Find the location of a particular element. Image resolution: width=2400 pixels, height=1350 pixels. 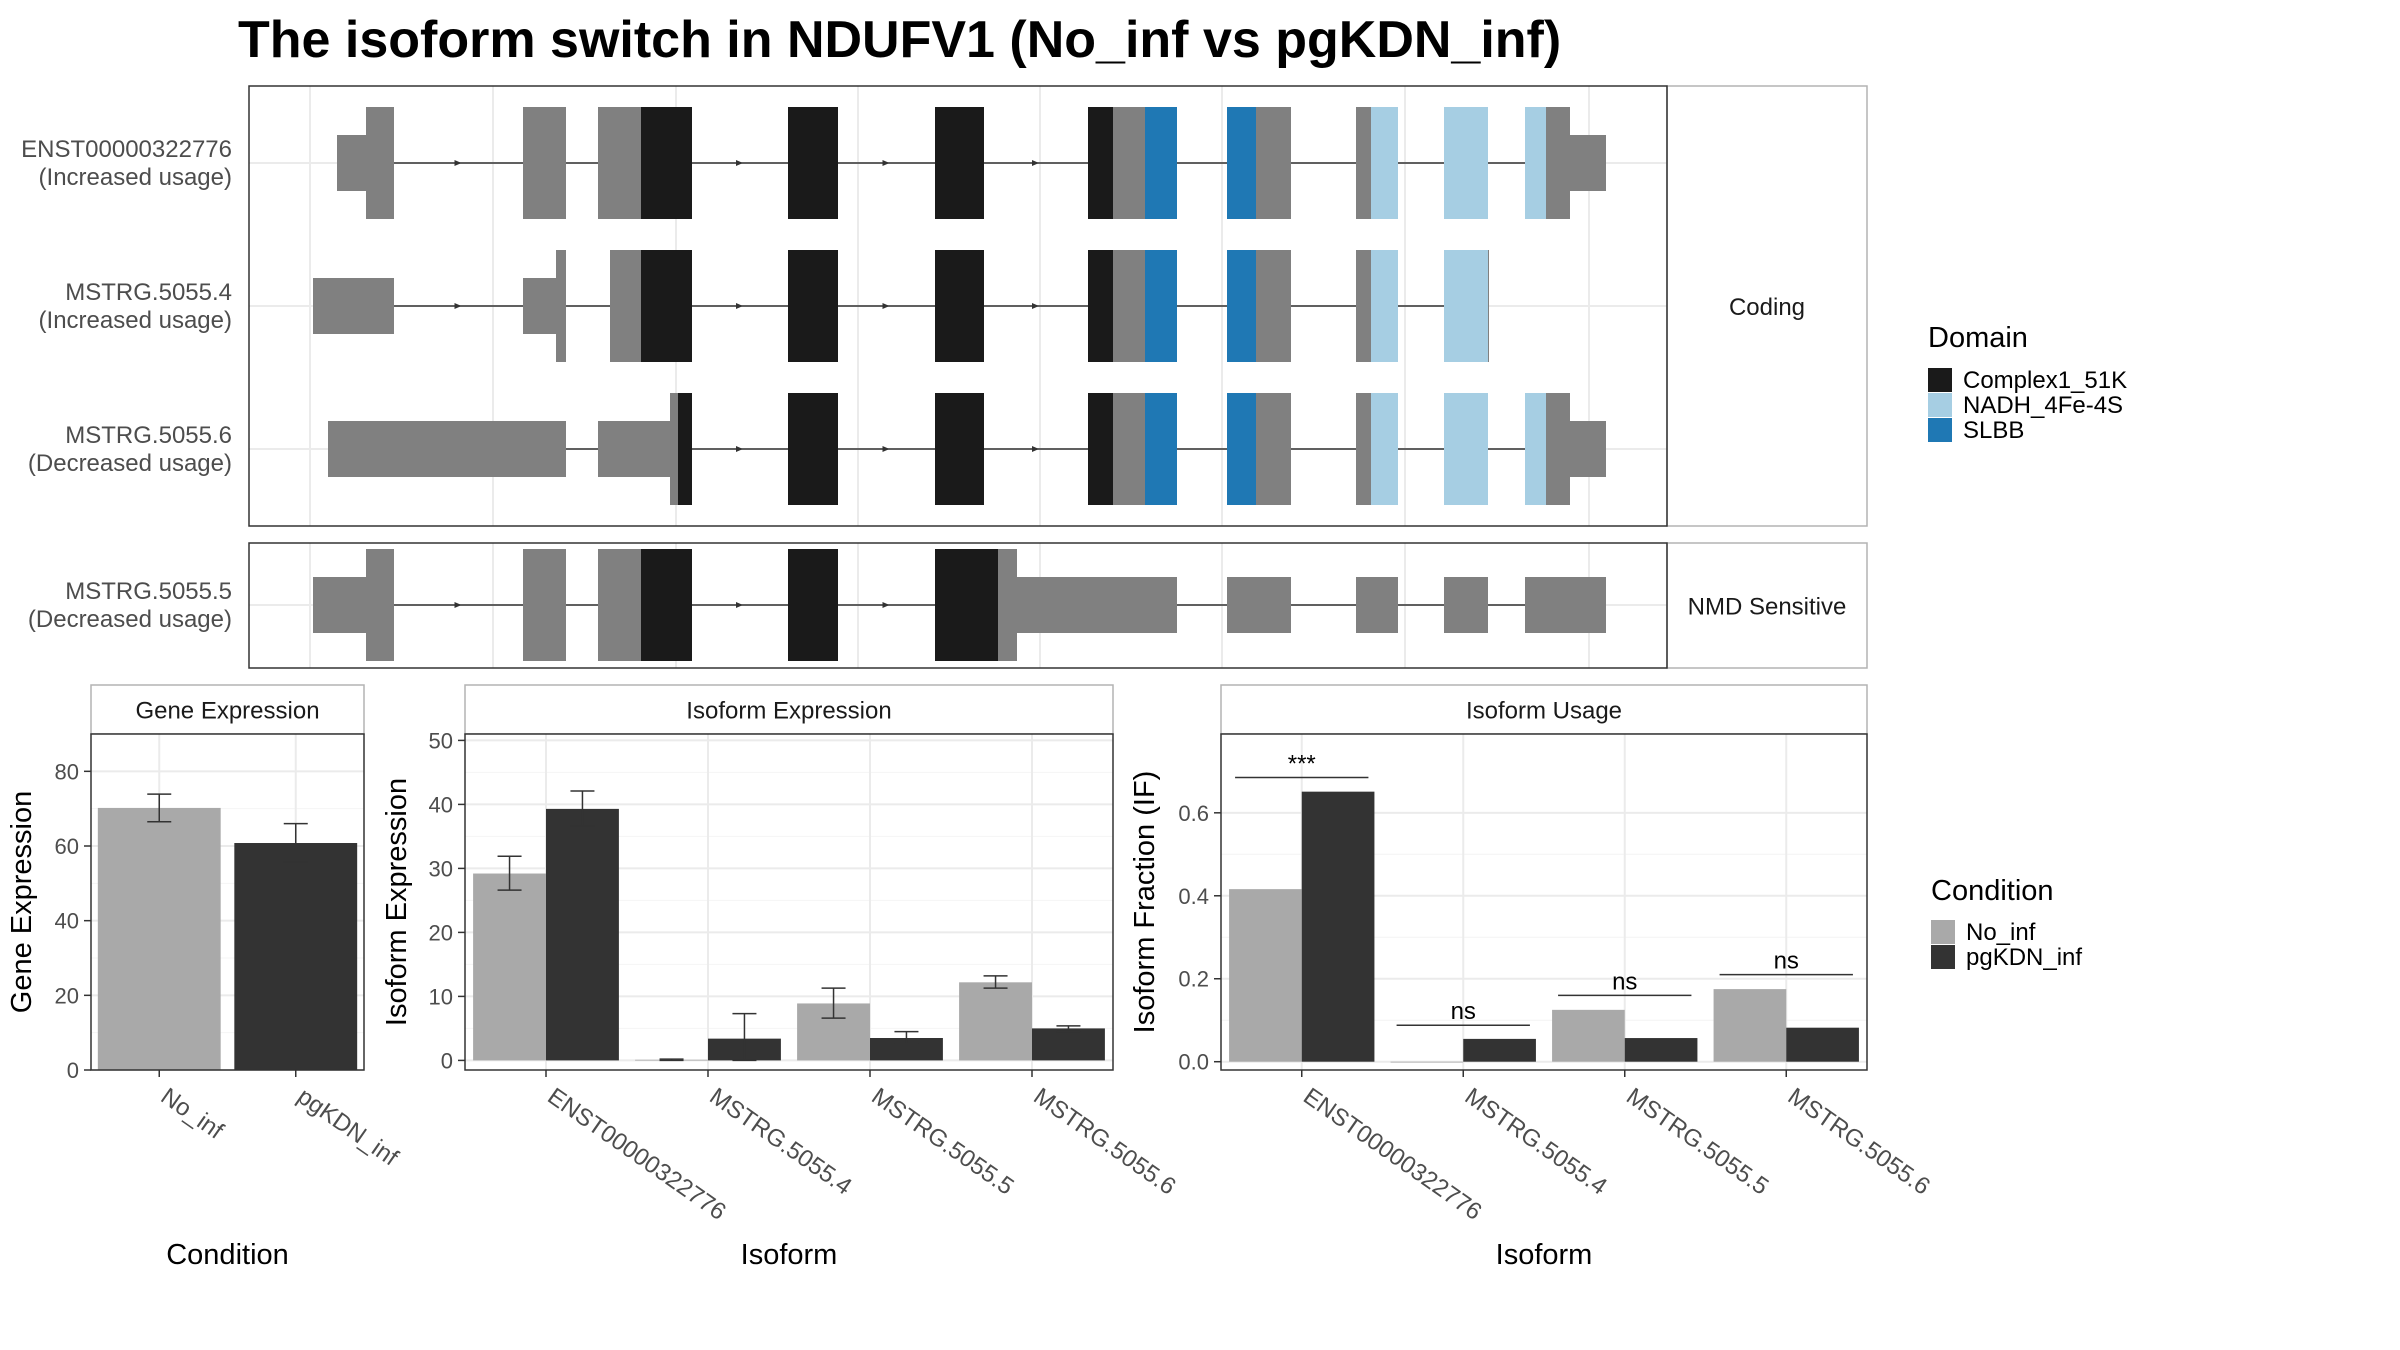

y-axis-title: Gene Expression is located at coordinates (22, 902).